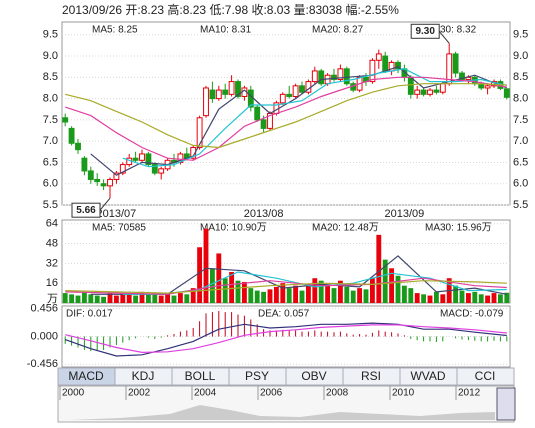  I want to click on tab-label: OBV, so click(313, 376).